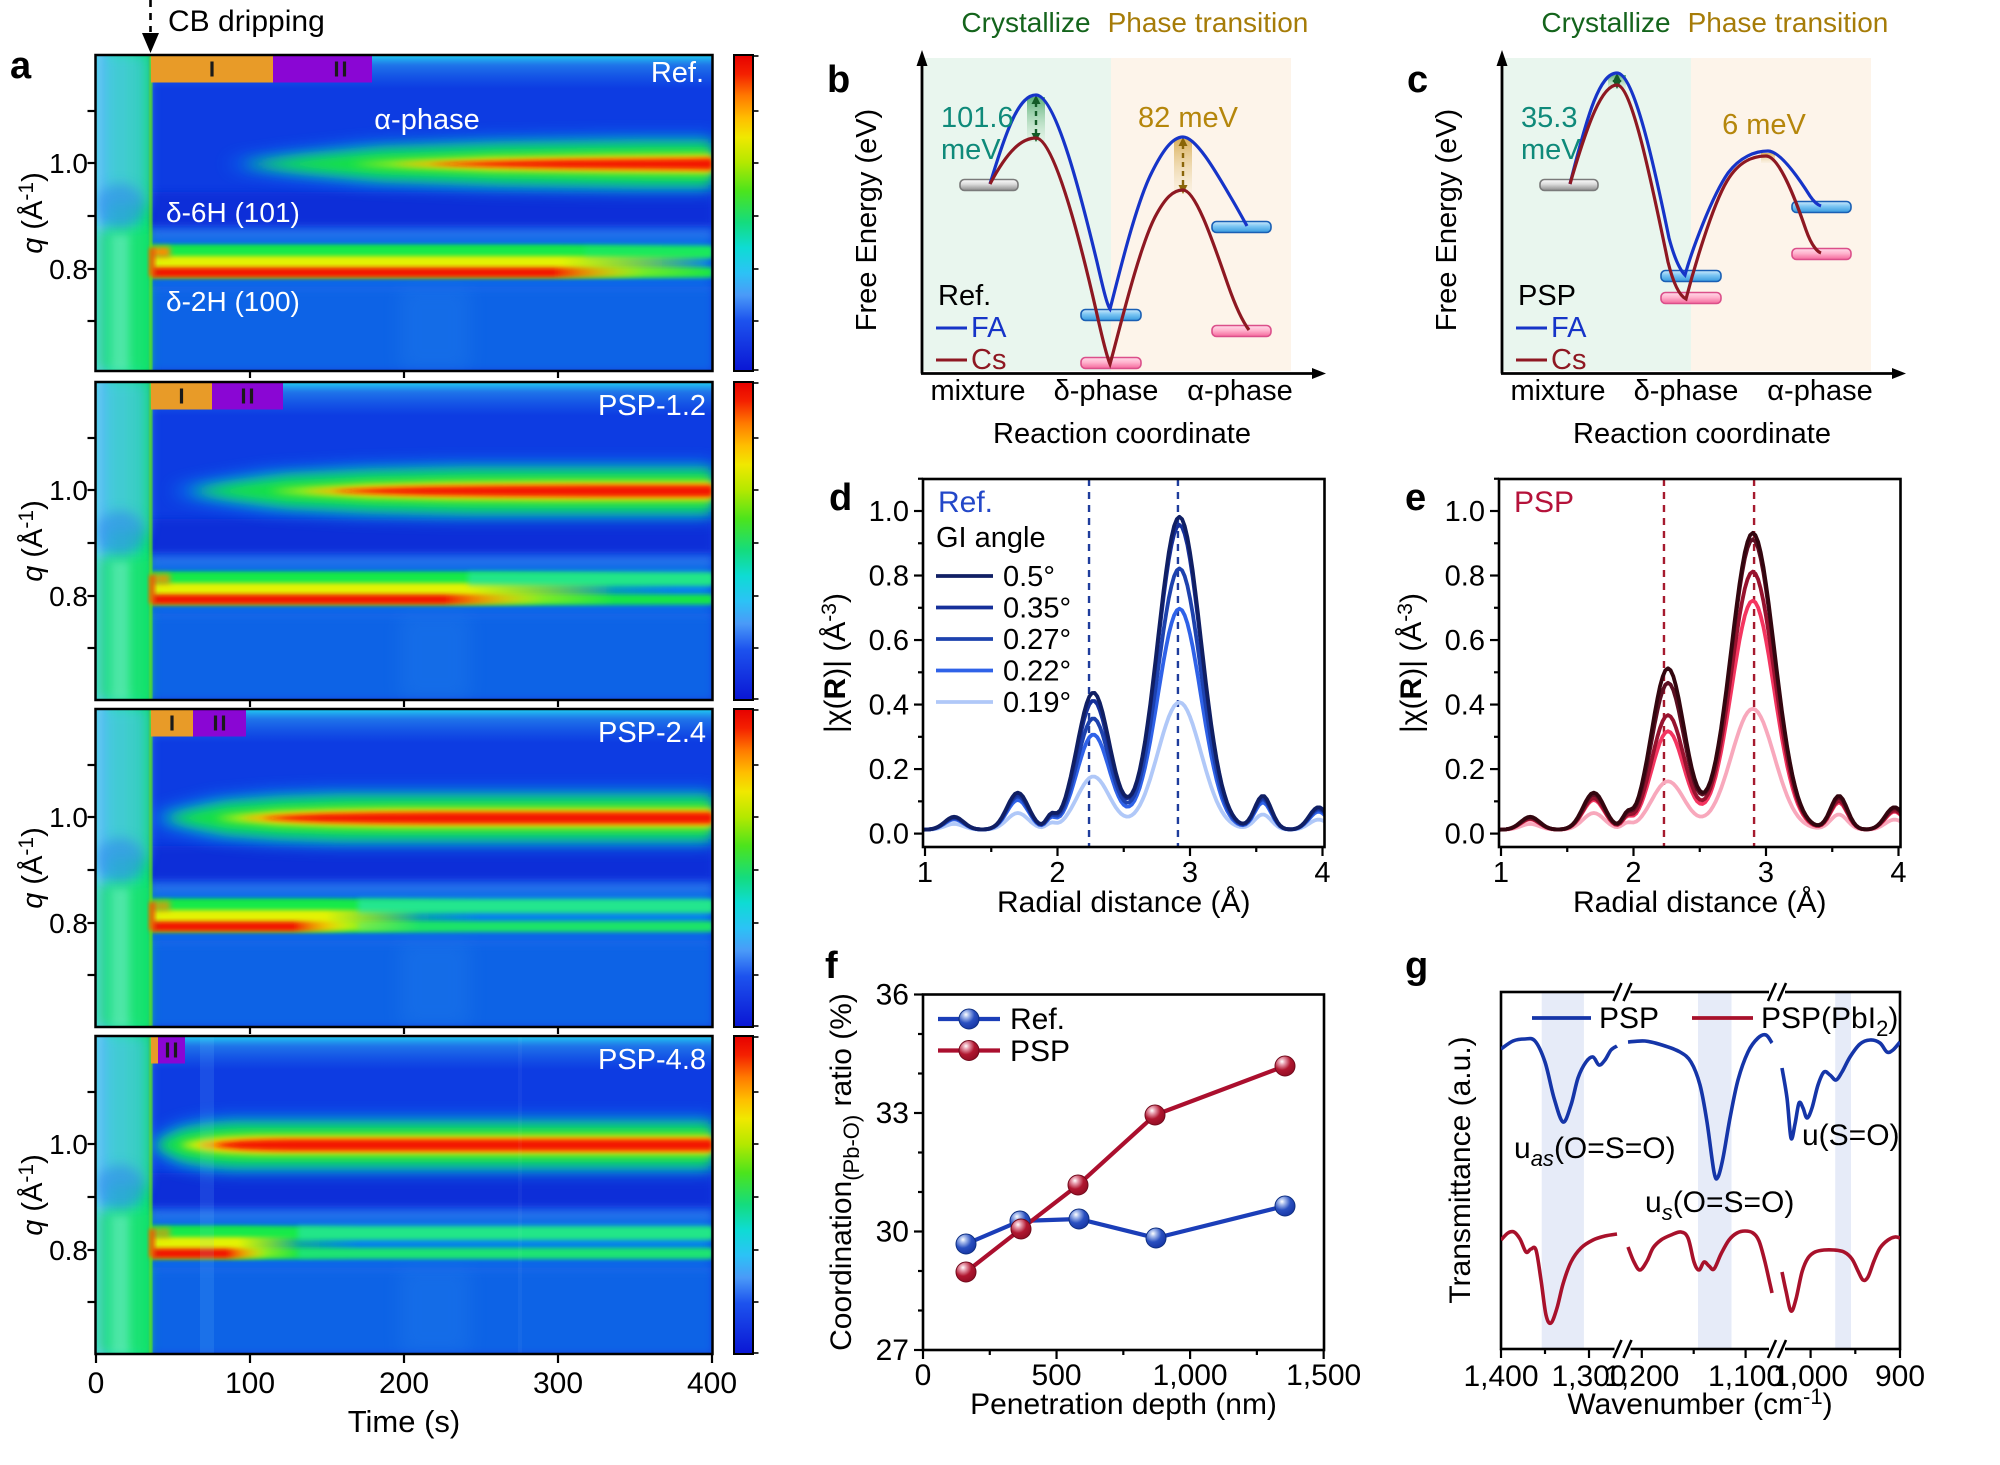  Describe the element at coordinates (1188, 118) in the screenshot. I see `svg-text: 82 meV` at that location.